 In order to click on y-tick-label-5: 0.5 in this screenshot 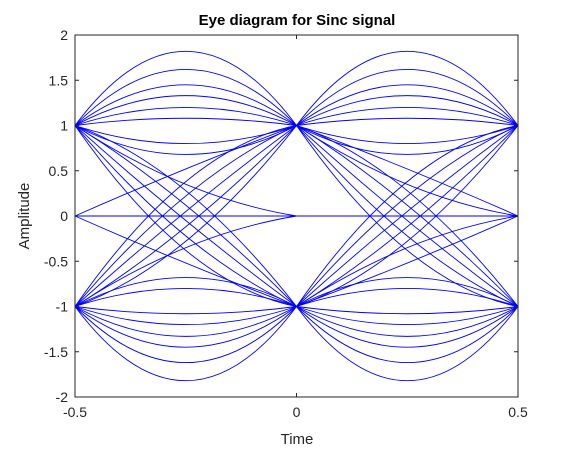, I will do `click(59, 171)`.